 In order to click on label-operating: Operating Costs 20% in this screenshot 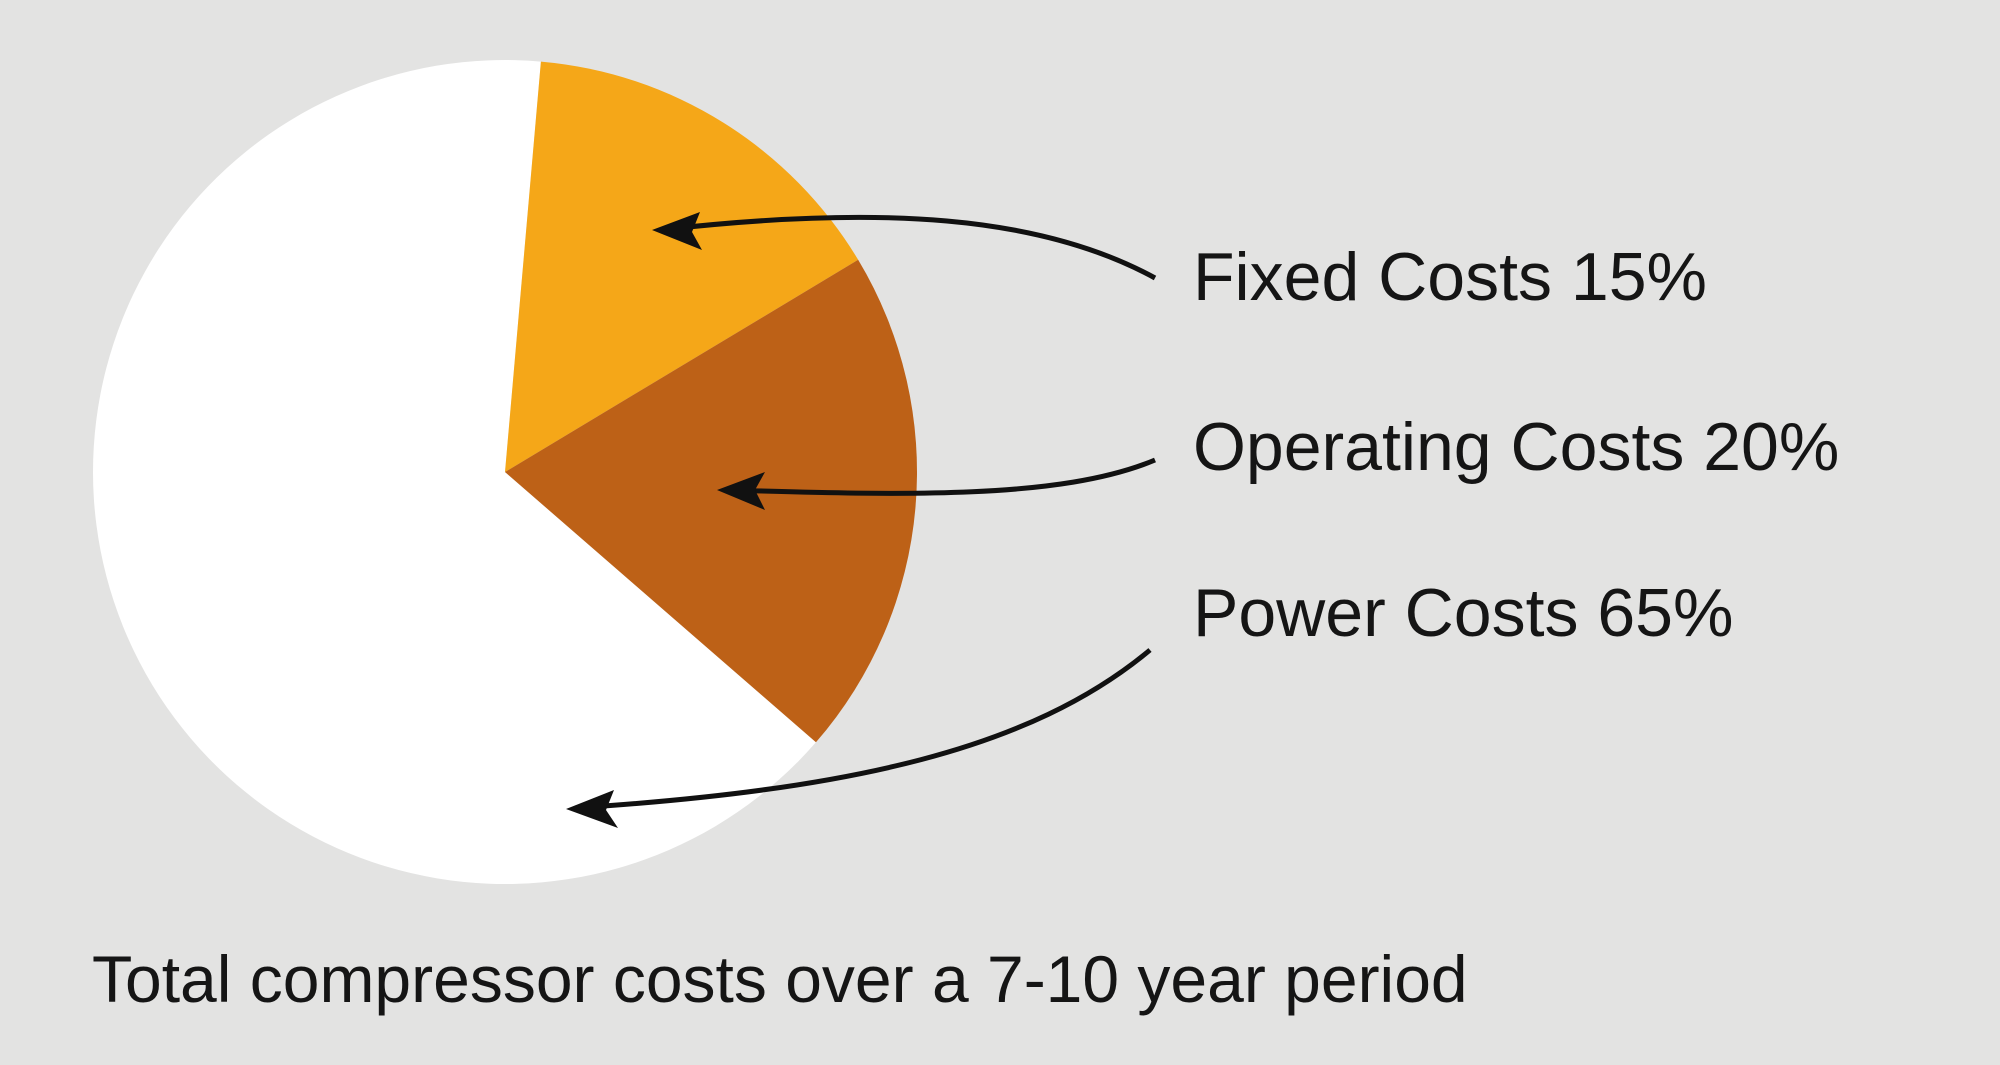, I will do `click(1516, 447)`.